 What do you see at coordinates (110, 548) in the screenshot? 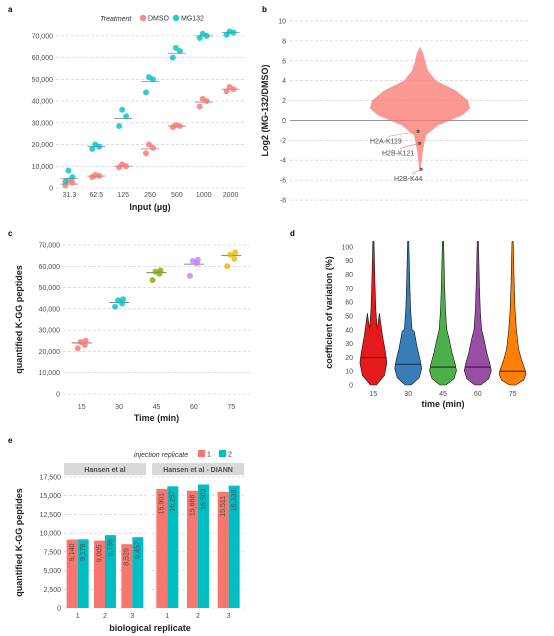
I see `panel-e-bar-label: 9,738` at bounding box center [110, 548].